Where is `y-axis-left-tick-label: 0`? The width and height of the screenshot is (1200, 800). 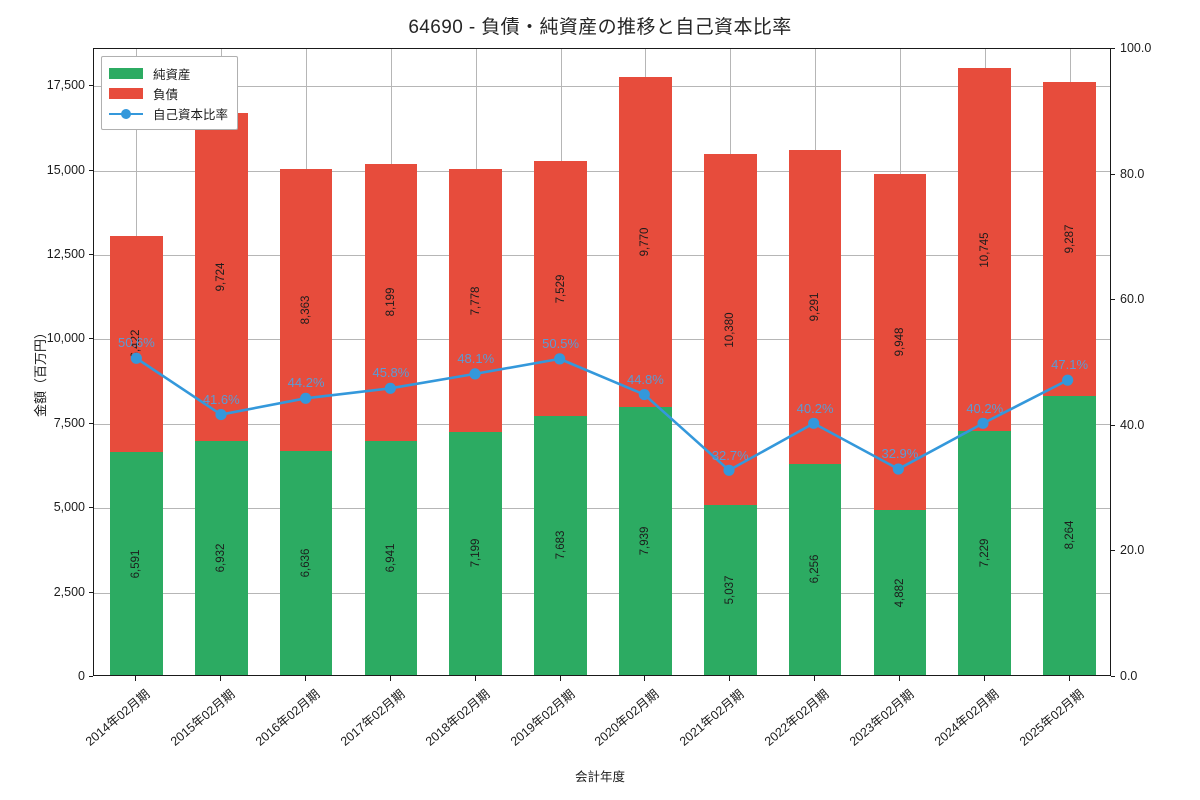 y-axis-left-tick-label: 0 is located at coordinates (81, 676).